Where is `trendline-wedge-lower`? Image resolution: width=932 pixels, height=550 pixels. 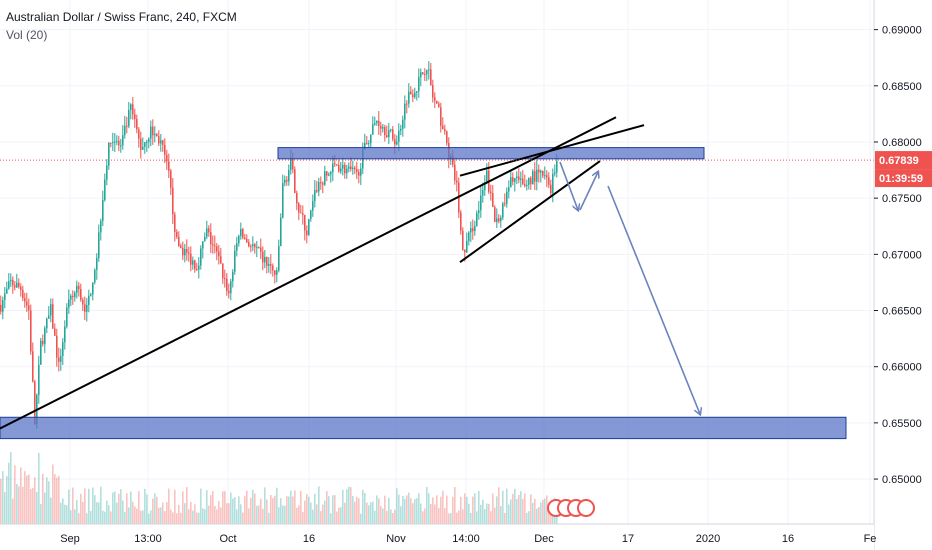 trendline-wedge-lower is located at coordinates (530, 212).